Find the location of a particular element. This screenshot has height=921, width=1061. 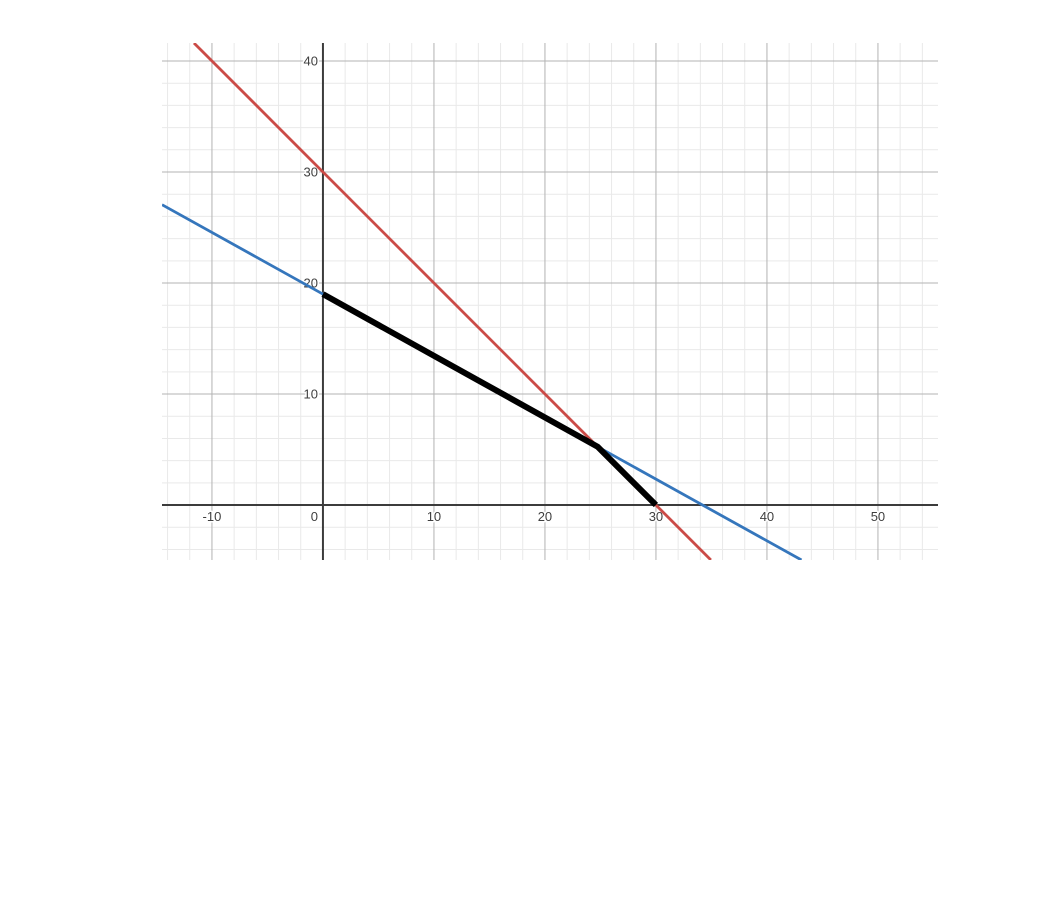

x-tick-label: 40 is located at coordinates (767, 516).